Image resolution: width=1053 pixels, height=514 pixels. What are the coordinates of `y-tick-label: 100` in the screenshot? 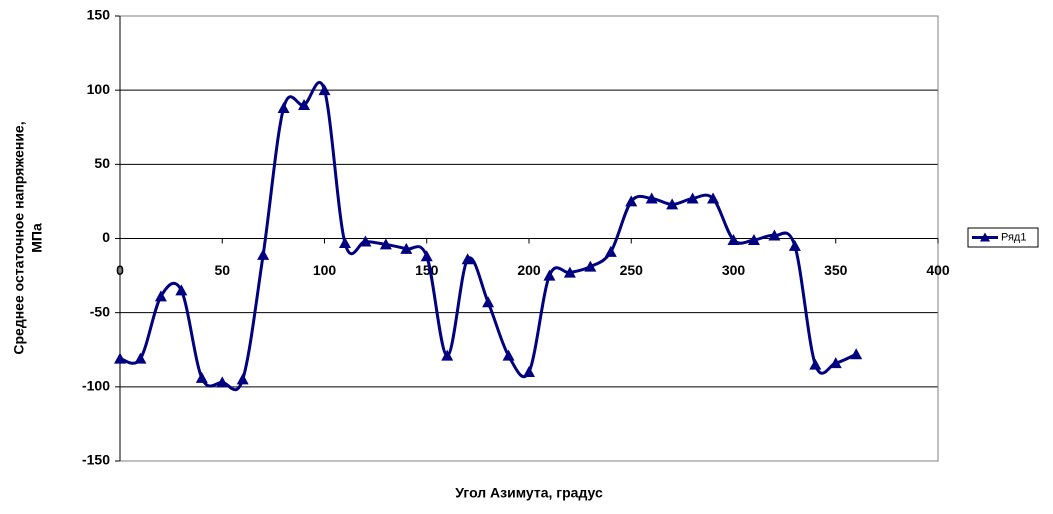 It's located at (99, 89).